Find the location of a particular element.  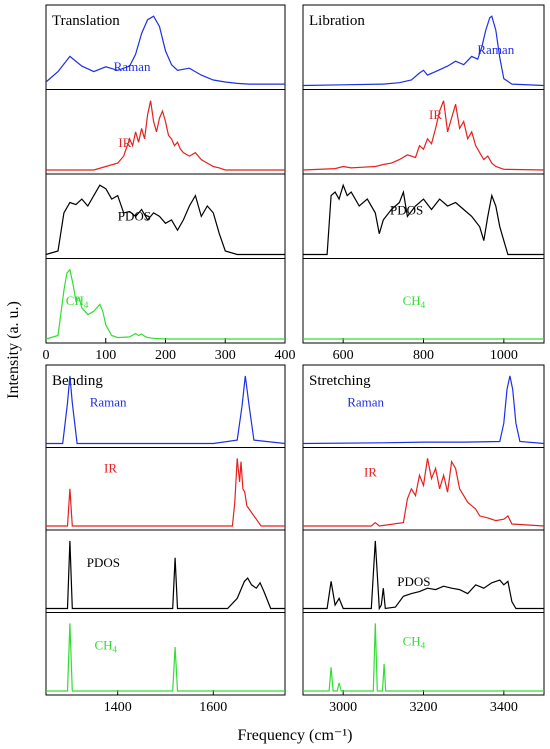

x-axis-label: Frequency (cm⁻¹) is located at coordinates (295, 735).